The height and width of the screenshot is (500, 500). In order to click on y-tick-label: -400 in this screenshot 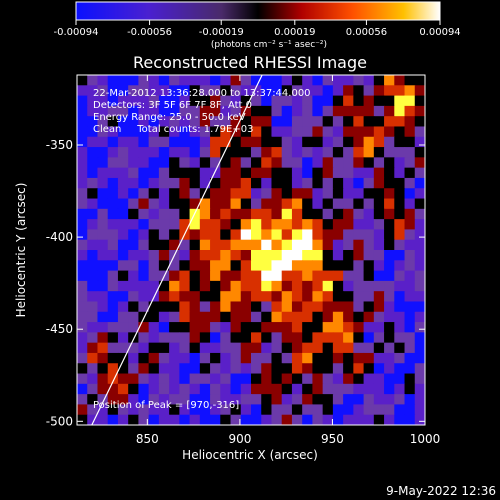, I will do `click(59, 237)`.